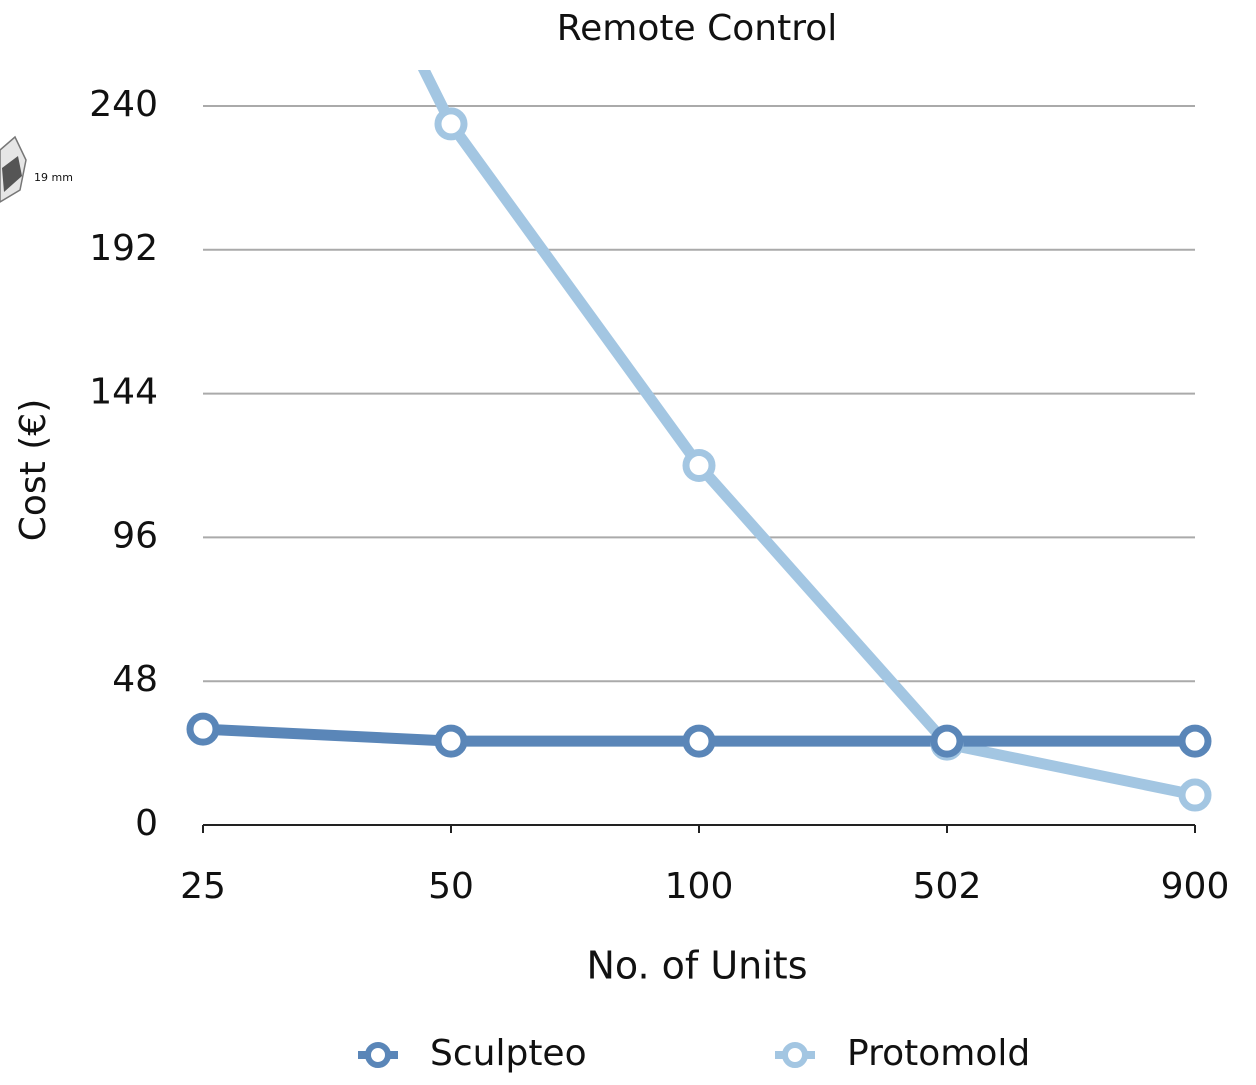  What do you see at coordinates (146, 823) in the screenshot?
I see `y-tick-label: 0` at bounding box center [146, 823].